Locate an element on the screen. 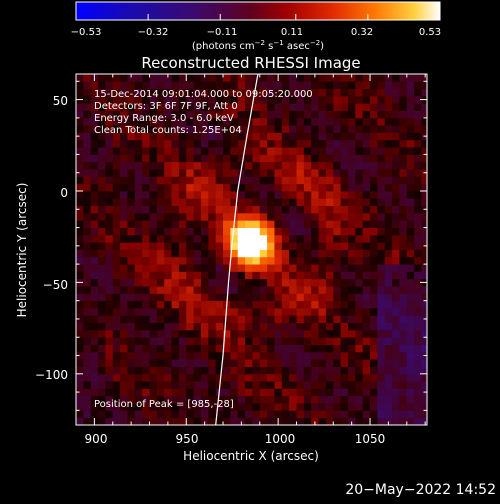  annotation-time-range: 15-Dec-2014 09:01:04.000 to 09:05:20.000 is located at coordinates (203, 94).